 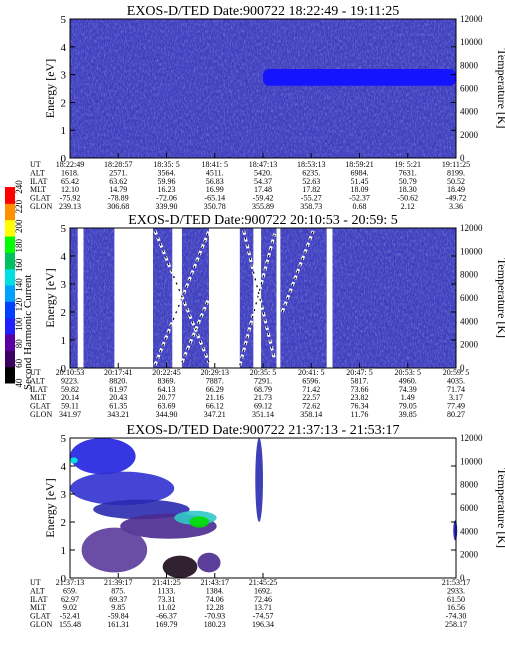 What do you see at coordinates (41, 624) in the screenshot?
I see `ephemeris-row-label: GLON` at bounding box center [41, 624].